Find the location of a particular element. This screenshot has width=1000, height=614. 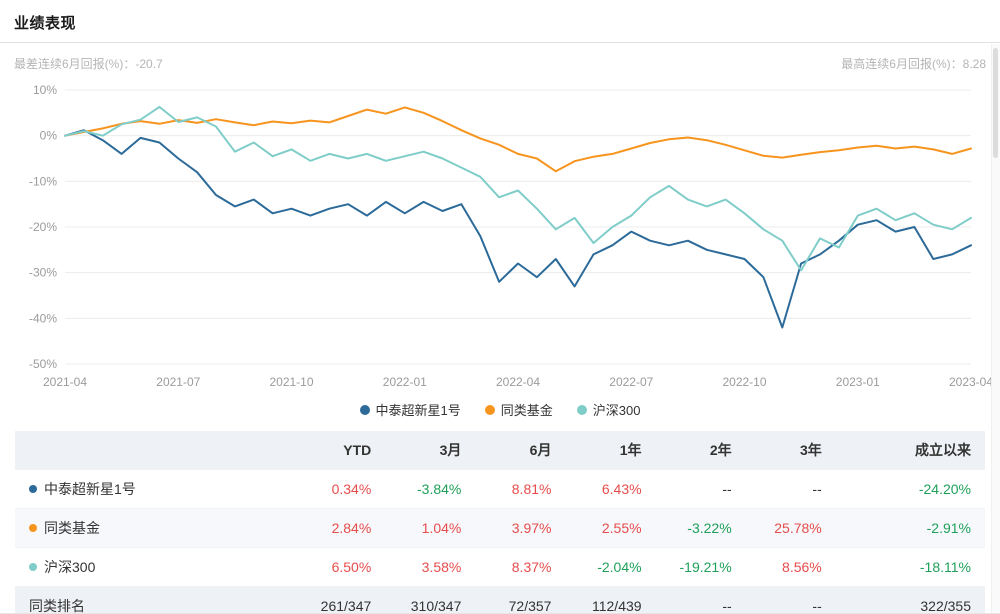

table-header: YTD 3月 6月 1年 2年 3年 成立以来 is located at coordinates (500, 450).